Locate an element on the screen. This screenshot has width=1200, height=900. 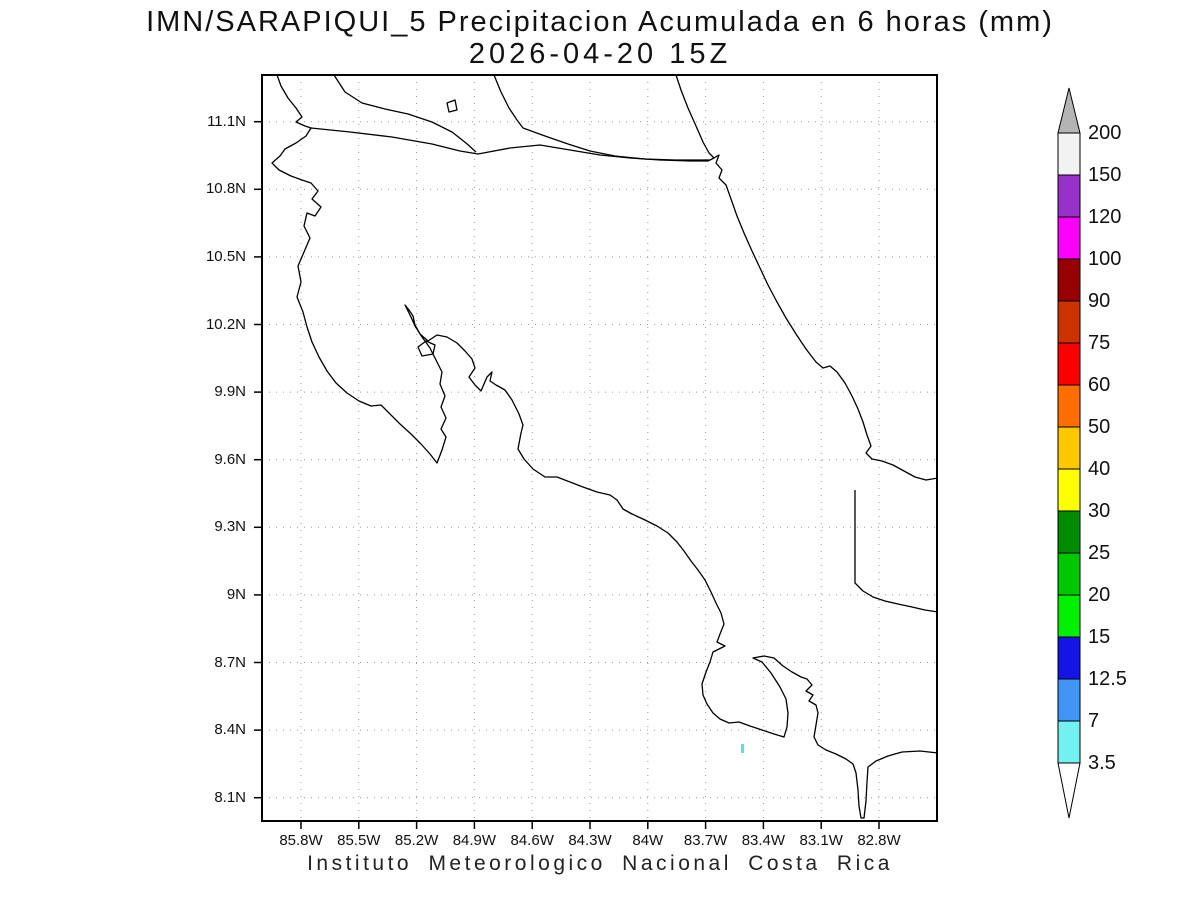
panama-border is located at coordinates (896, 551).